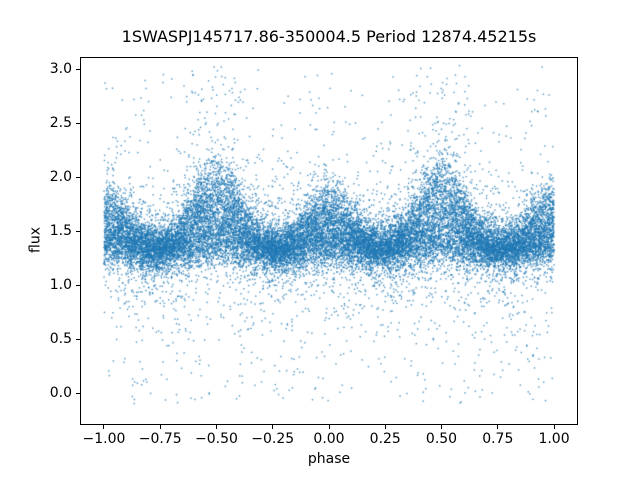 Image resolution: width=640 pixels, height=480 pixels. Describe the element at coordinates (441, 439) in the screenshot. I see `x-tick-label: 0.50` at that location.